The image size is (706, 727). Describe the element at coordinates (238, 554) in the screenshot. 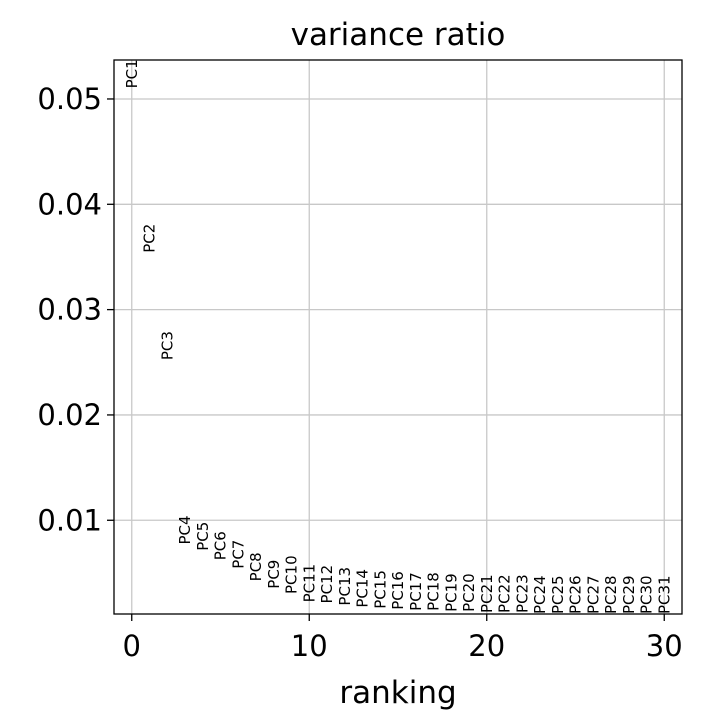

I see `pc-label-7: PC7` at that location.